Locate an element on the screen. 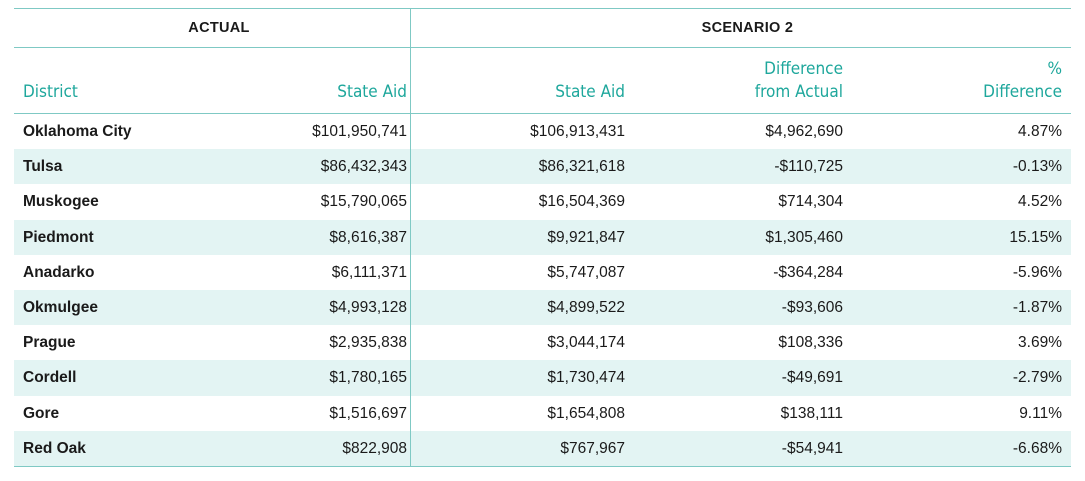  district-cell: Tulsa is located at coordinates (43, 167).